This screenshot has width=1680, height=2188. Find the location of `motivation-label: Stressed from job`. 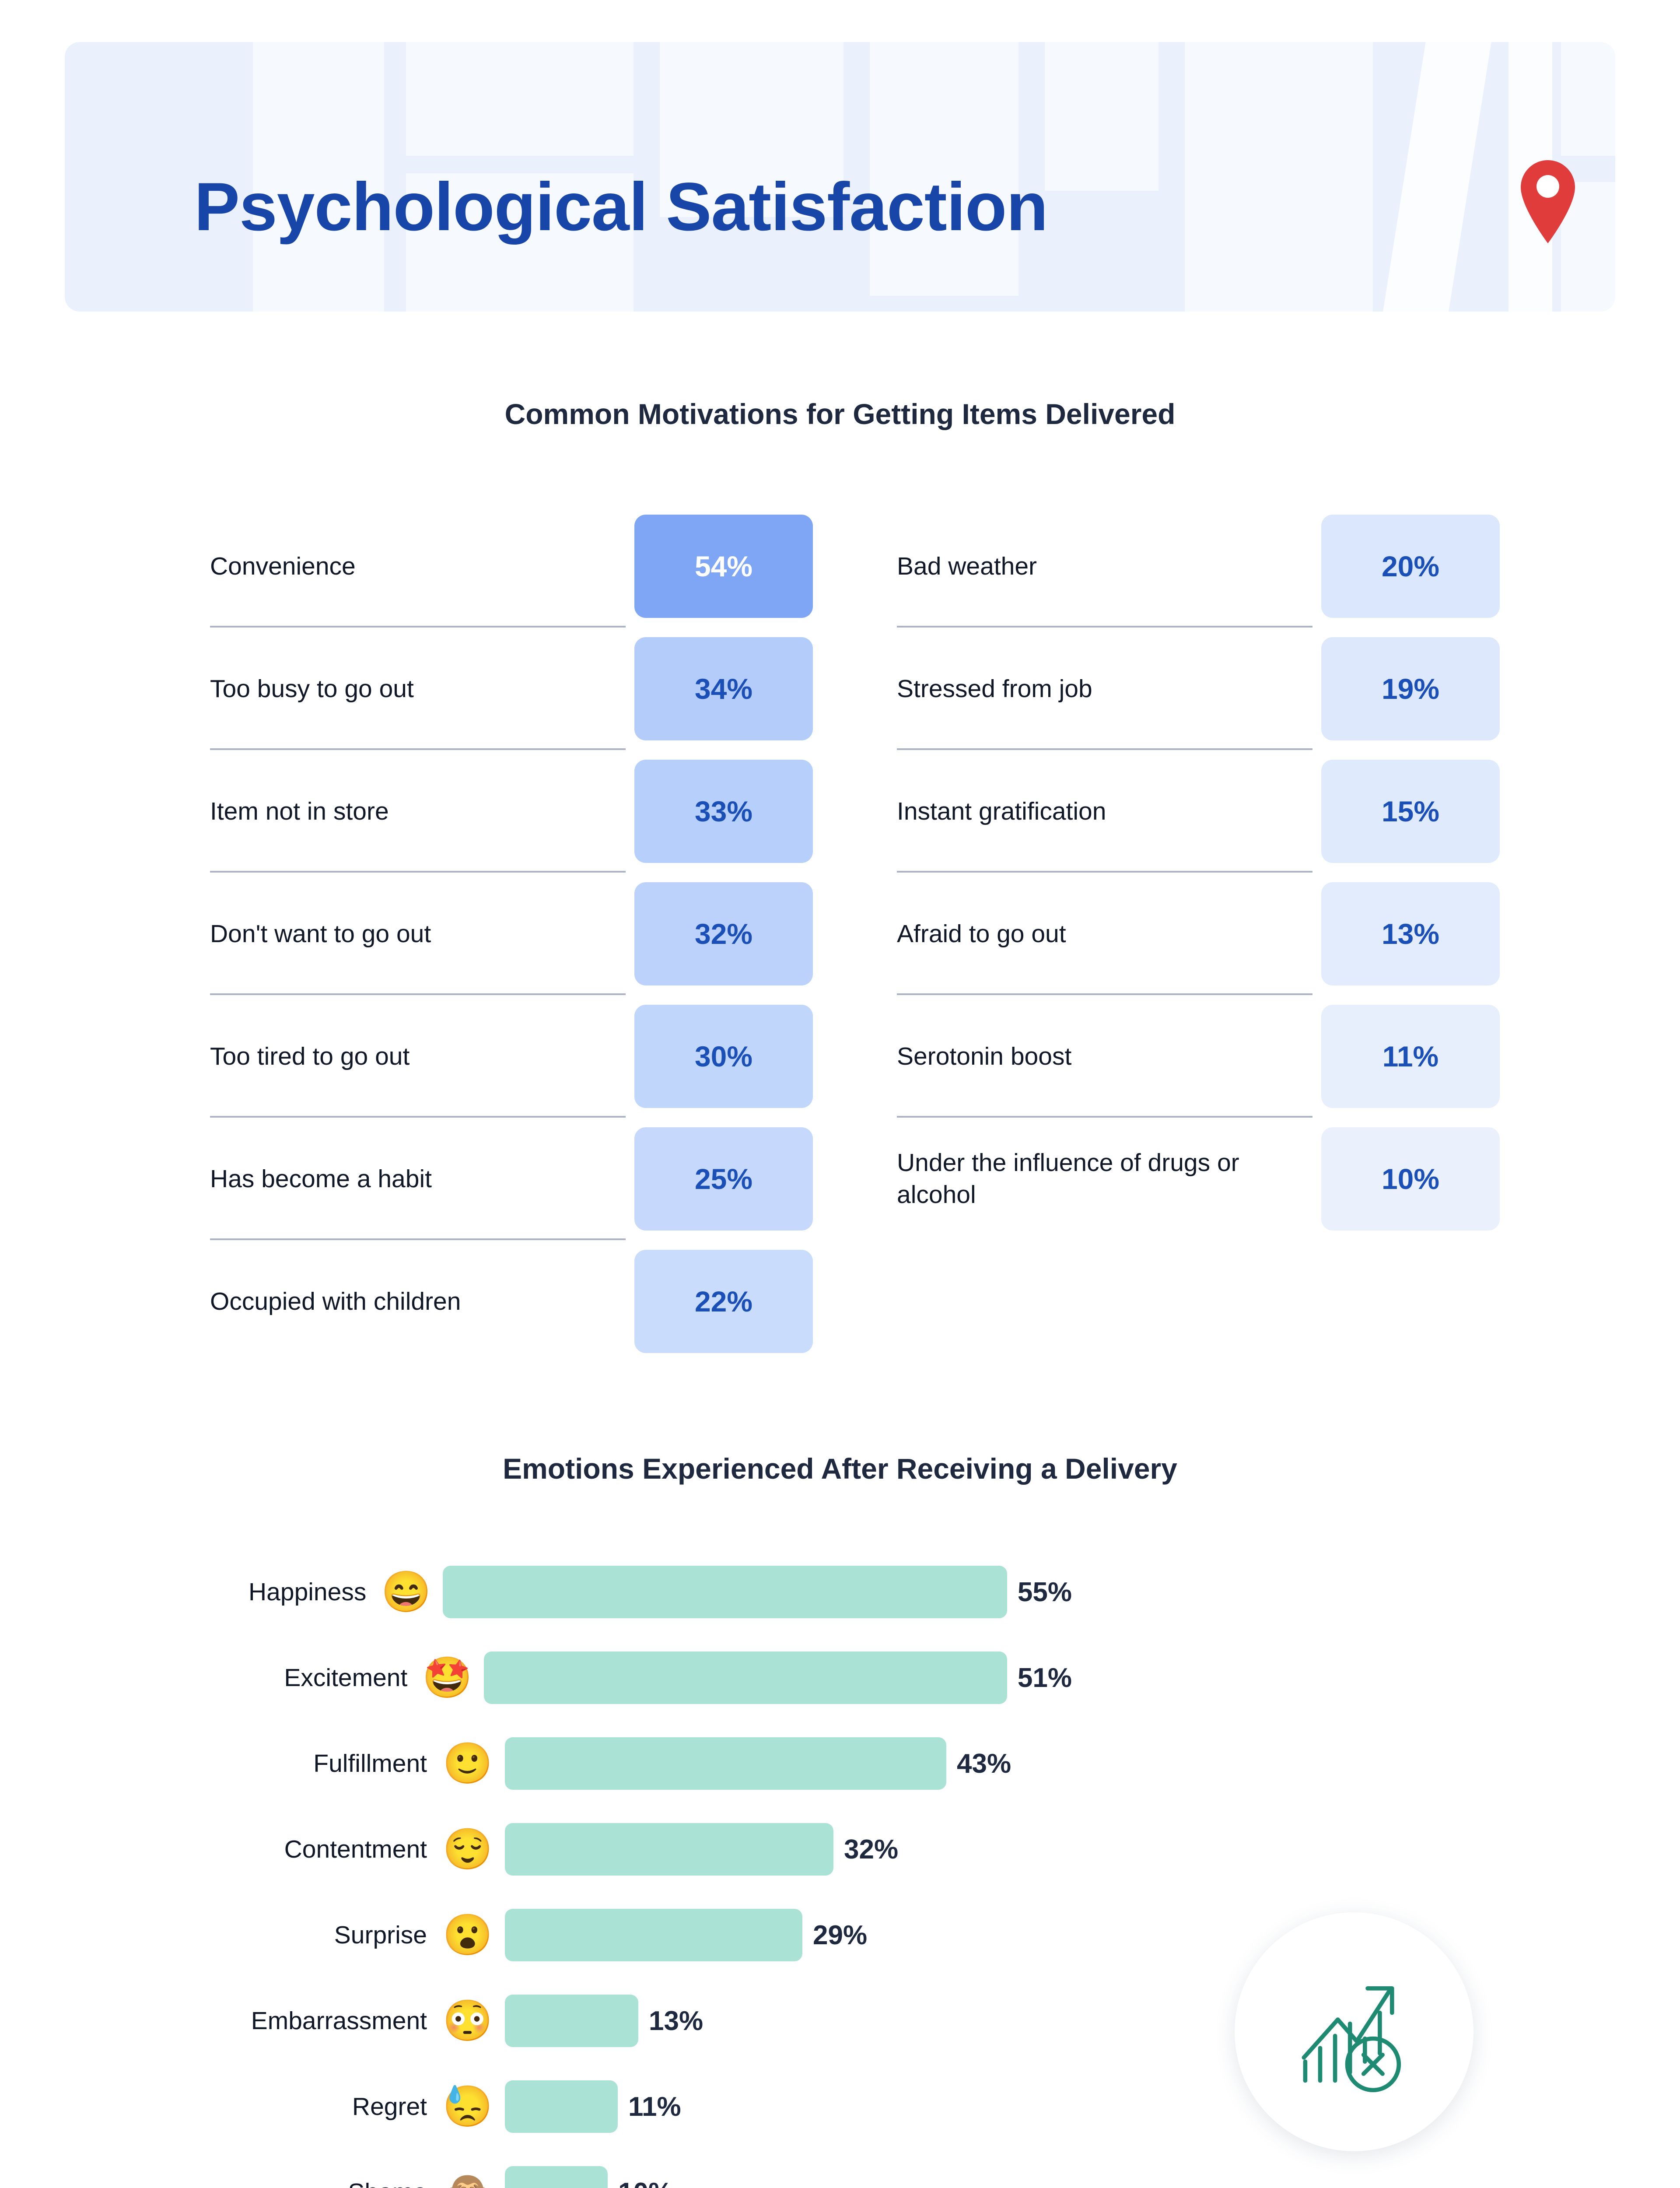

motivation-label: Stressed from job is located at coordinates (994, 688).